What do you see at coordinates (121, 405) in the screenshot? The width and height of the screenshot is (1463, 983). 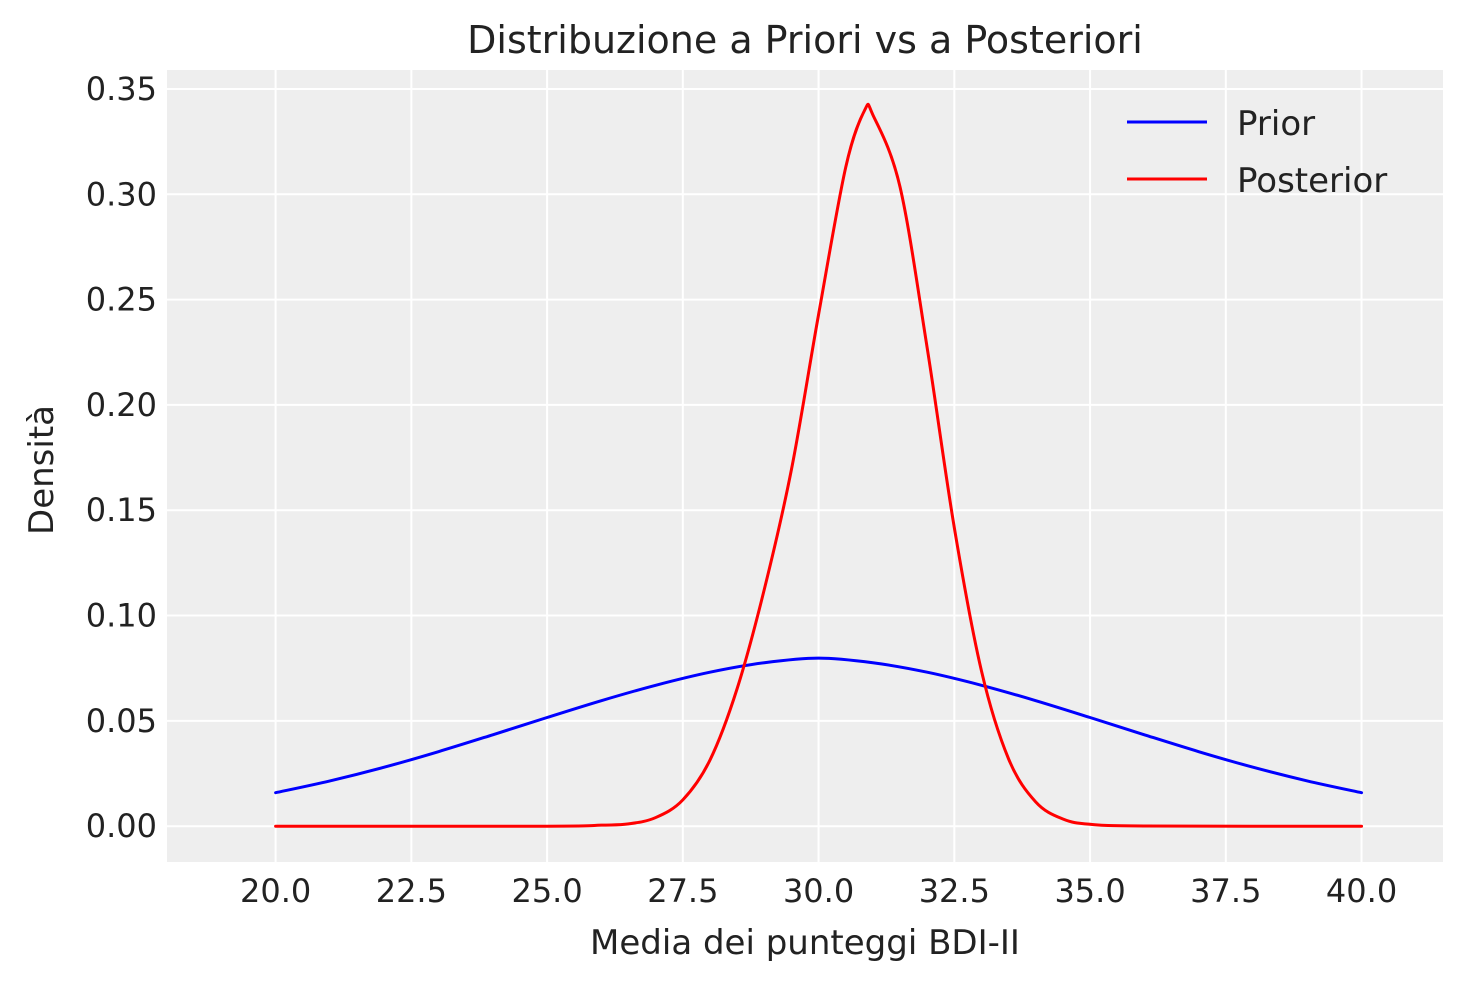 I see `y-tick-label: 0.20` at bounding box center [121, 405].